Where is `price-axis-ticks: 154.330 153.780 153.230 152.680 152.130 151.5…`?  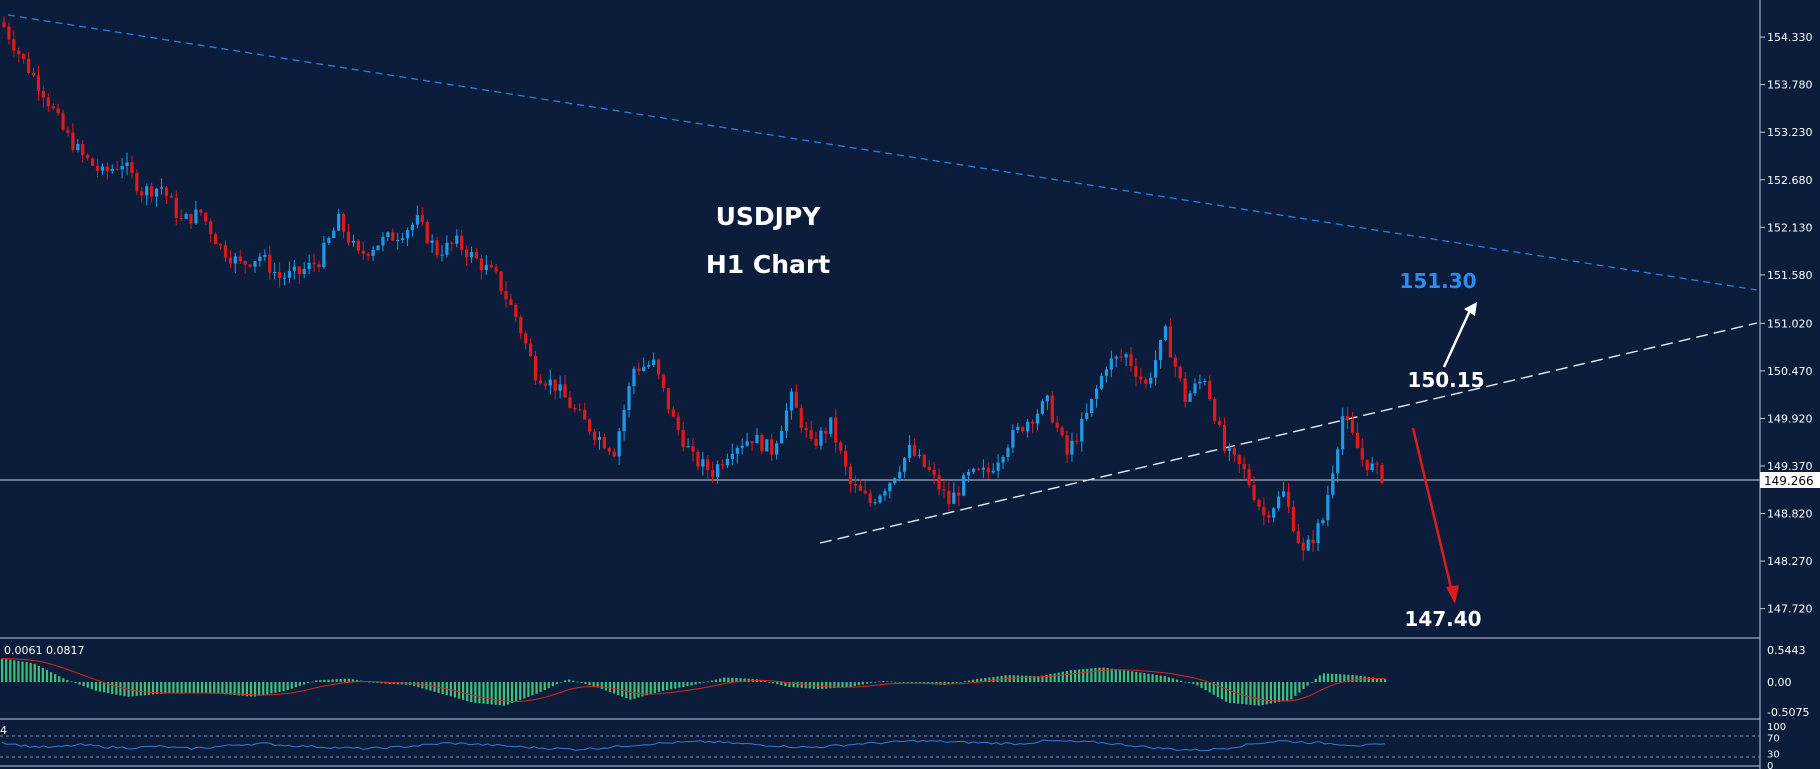
price-axis-ticks: 154.330 153.780 153.230 152.680 152.130 151.5… is located at coordinates (1786, 323).